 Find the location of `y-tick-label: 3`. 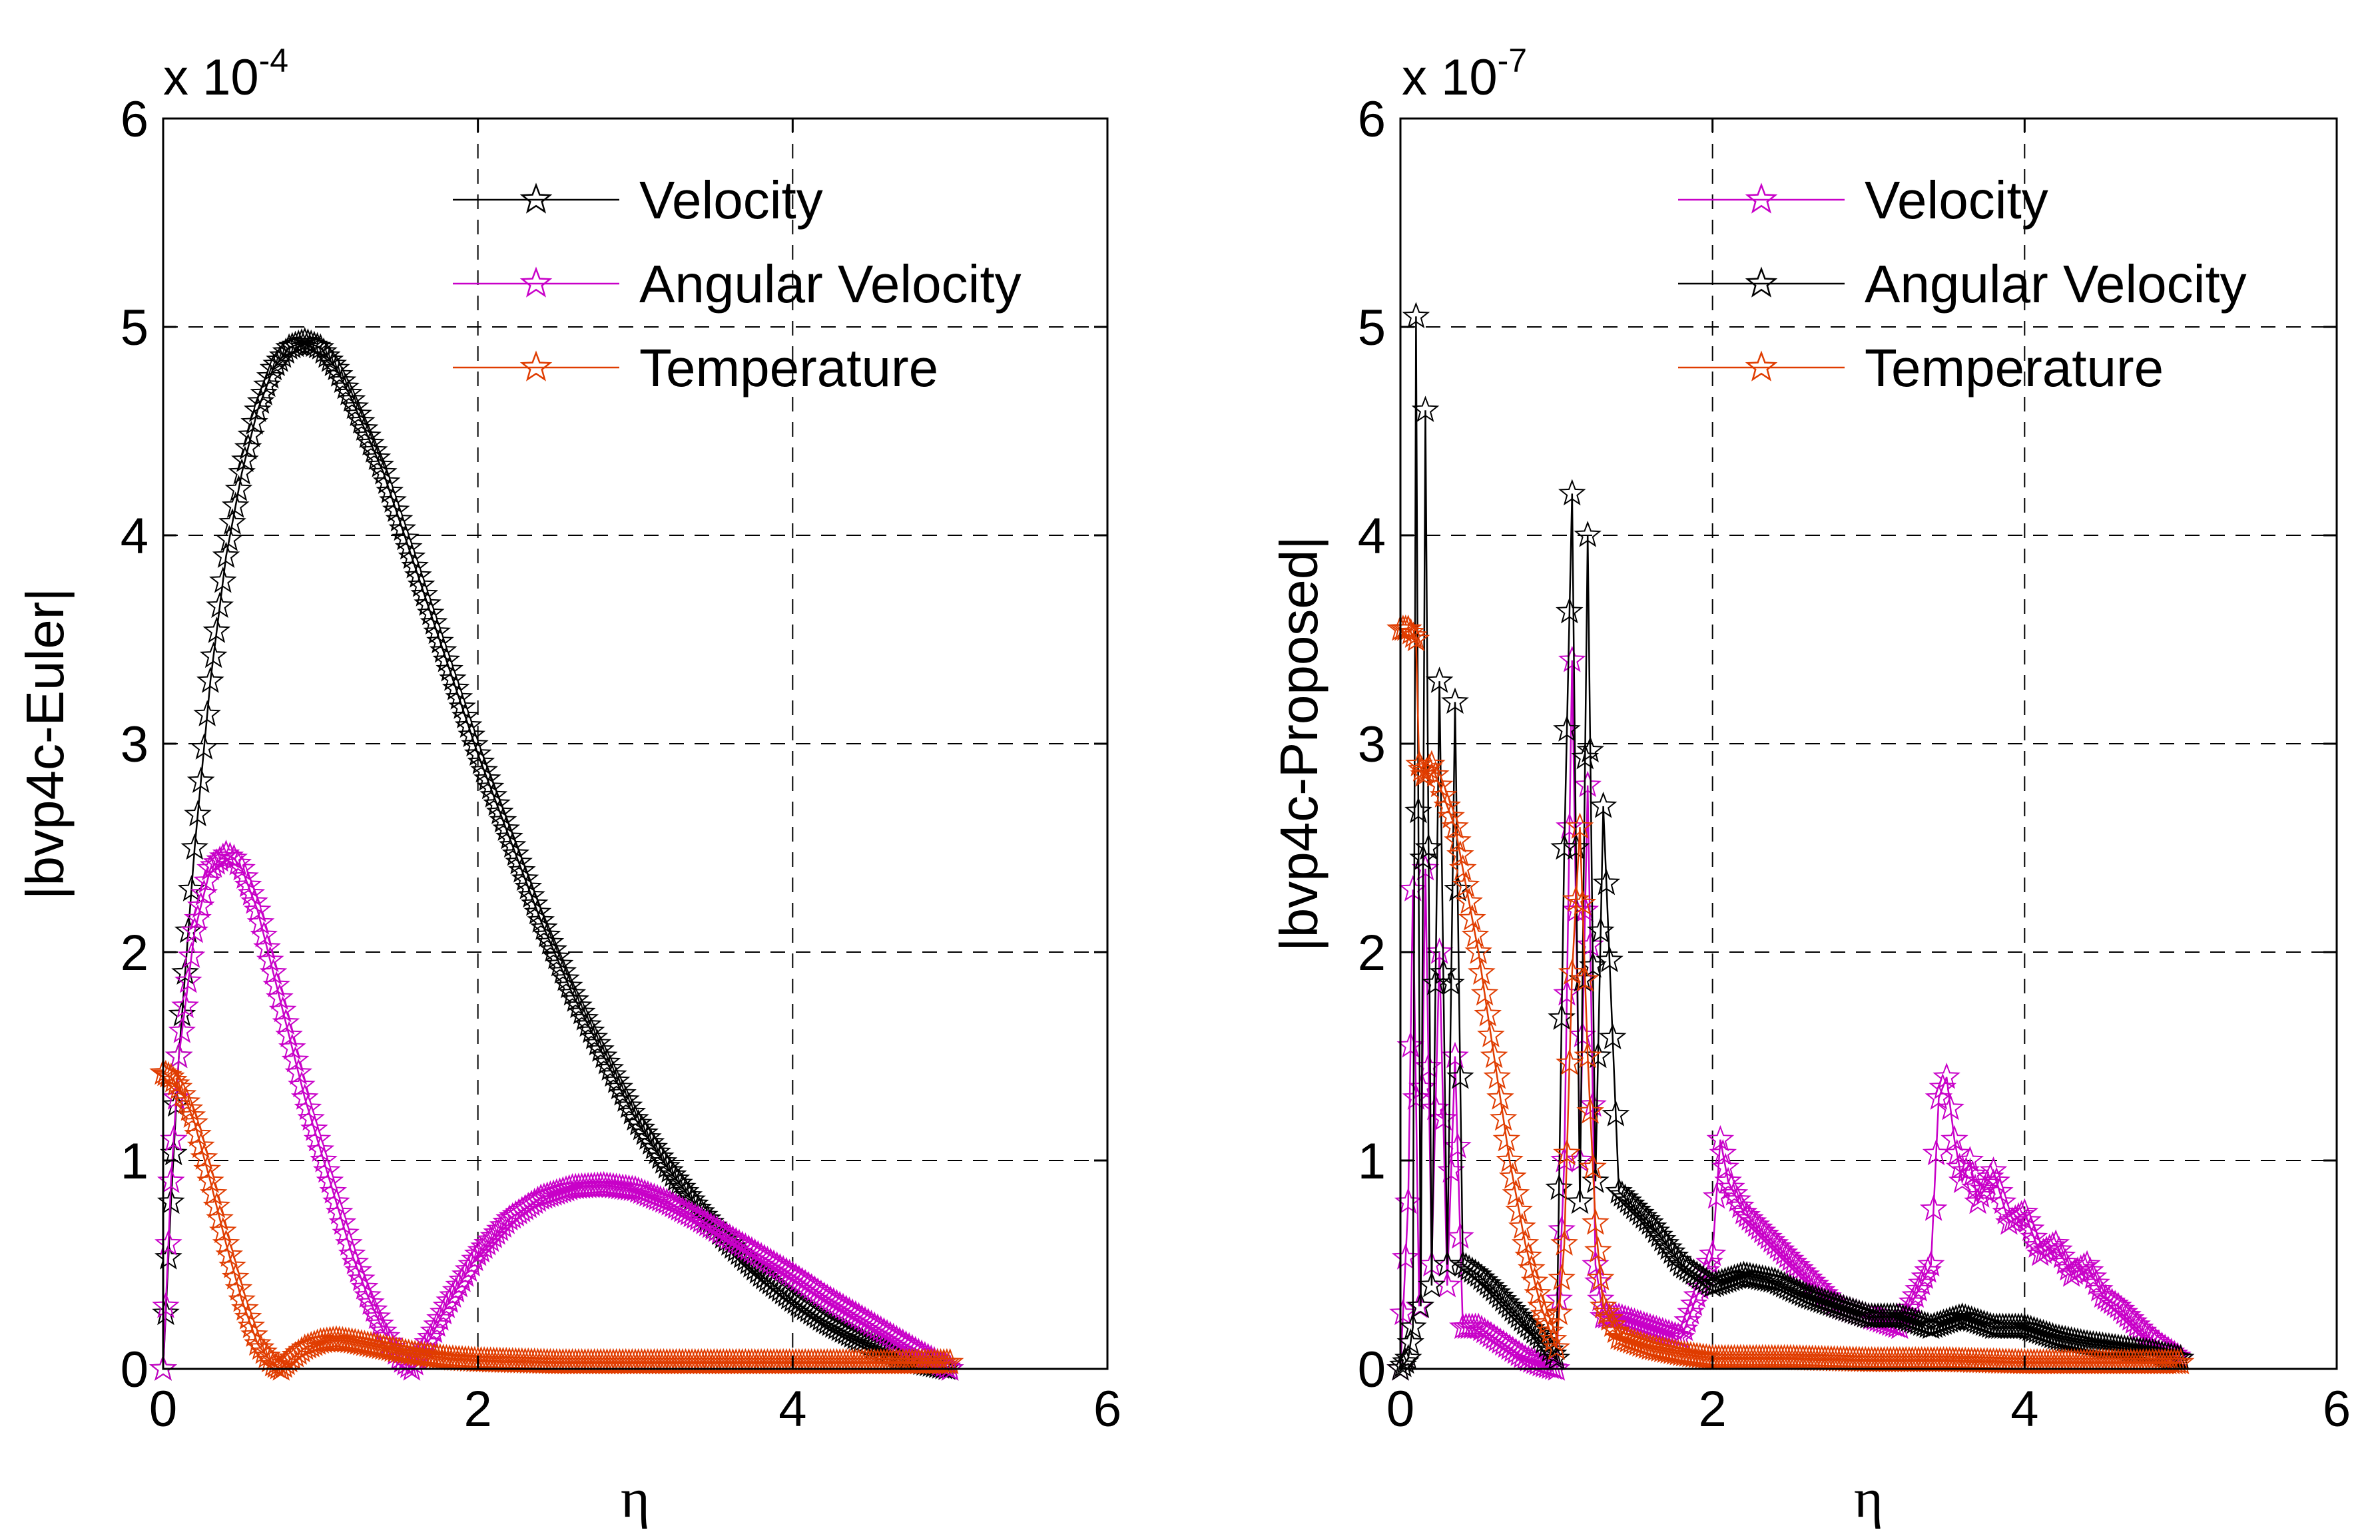

y-tick-label: 3 is located at coordinates (135, 744).